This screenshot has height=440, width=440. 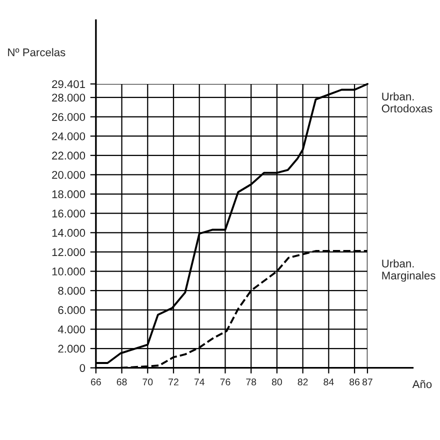 I want to click on y-tick-label: 28.000, so click(x=69, y=98).